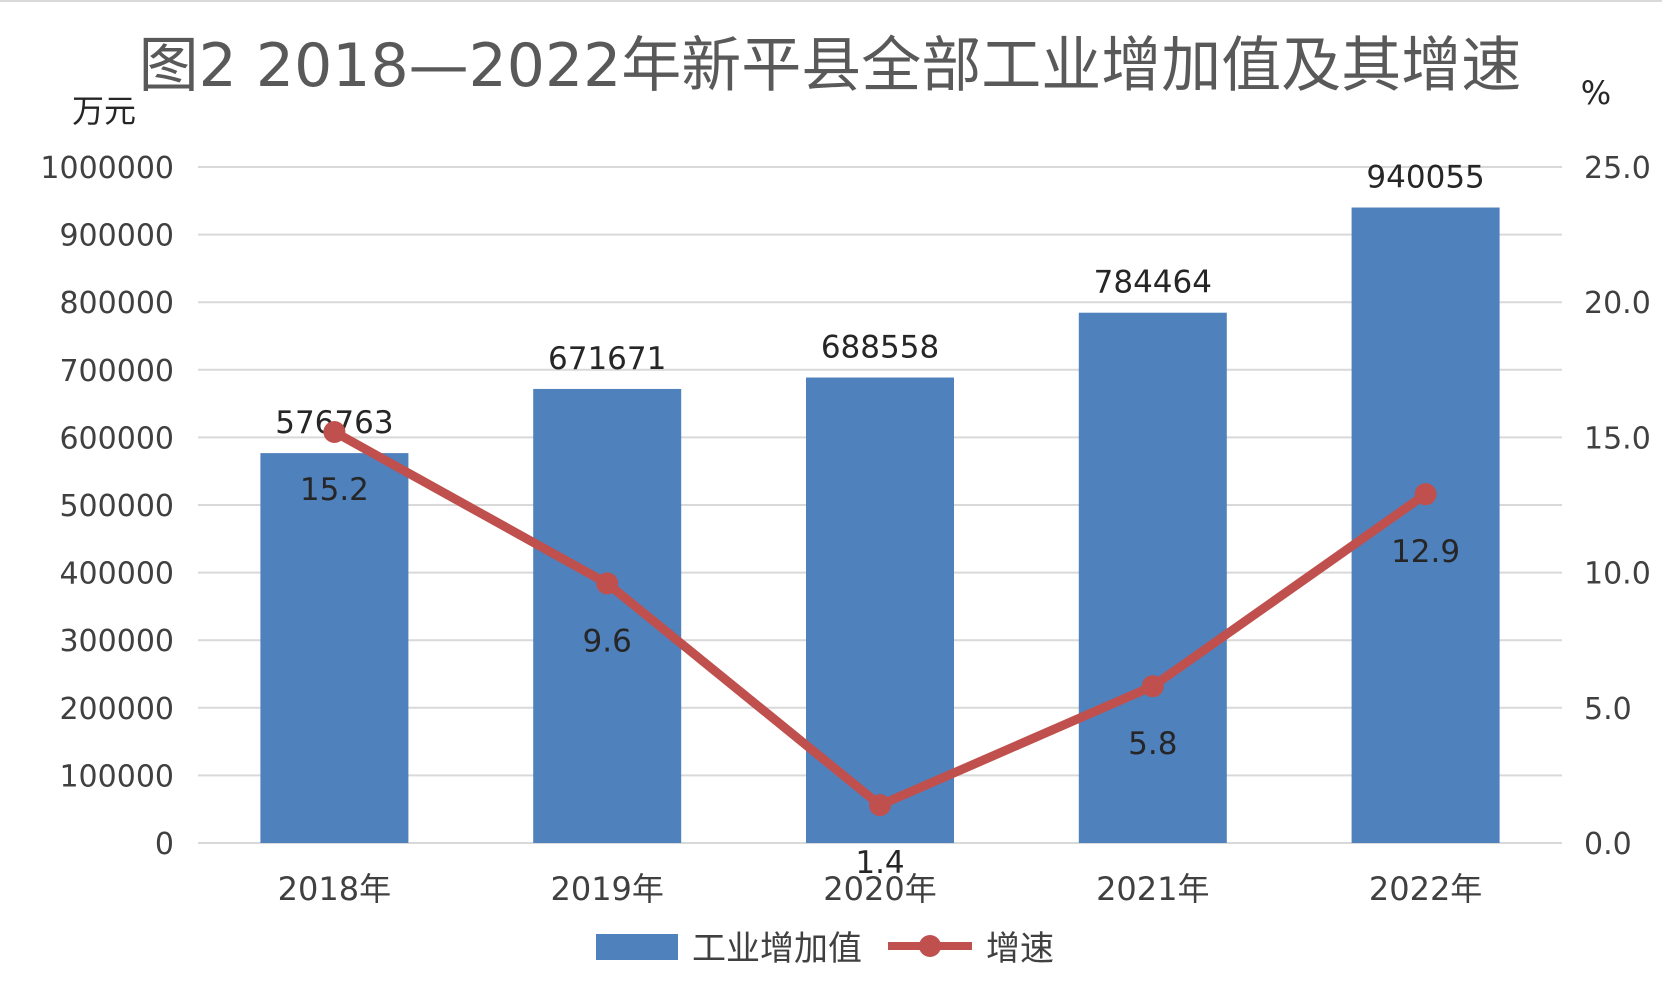 The height and width of the screenshot is (1005, 1662). What do you see at coordinates (607, 641) in the screenshot?
I see `line-data-label: 9.6` at bounding box center [607, 641].